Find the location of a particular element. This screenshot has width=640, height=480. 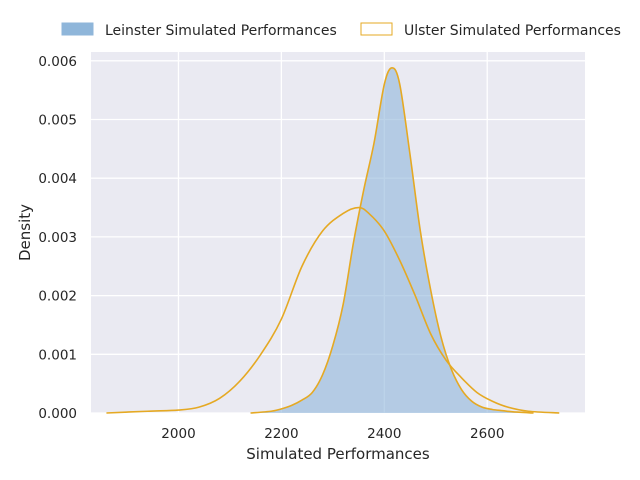

y-tick-label-3: 0.003 is located at coordinates (57, 238).